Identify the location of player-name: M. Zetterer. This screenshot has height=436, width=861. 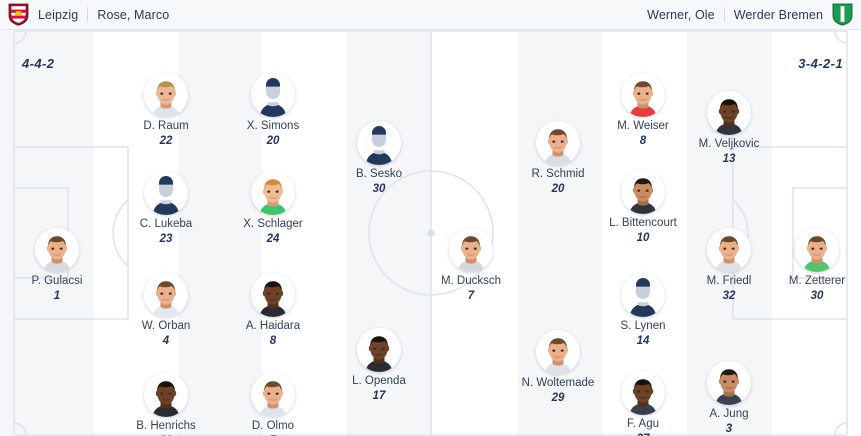
(817, 281).